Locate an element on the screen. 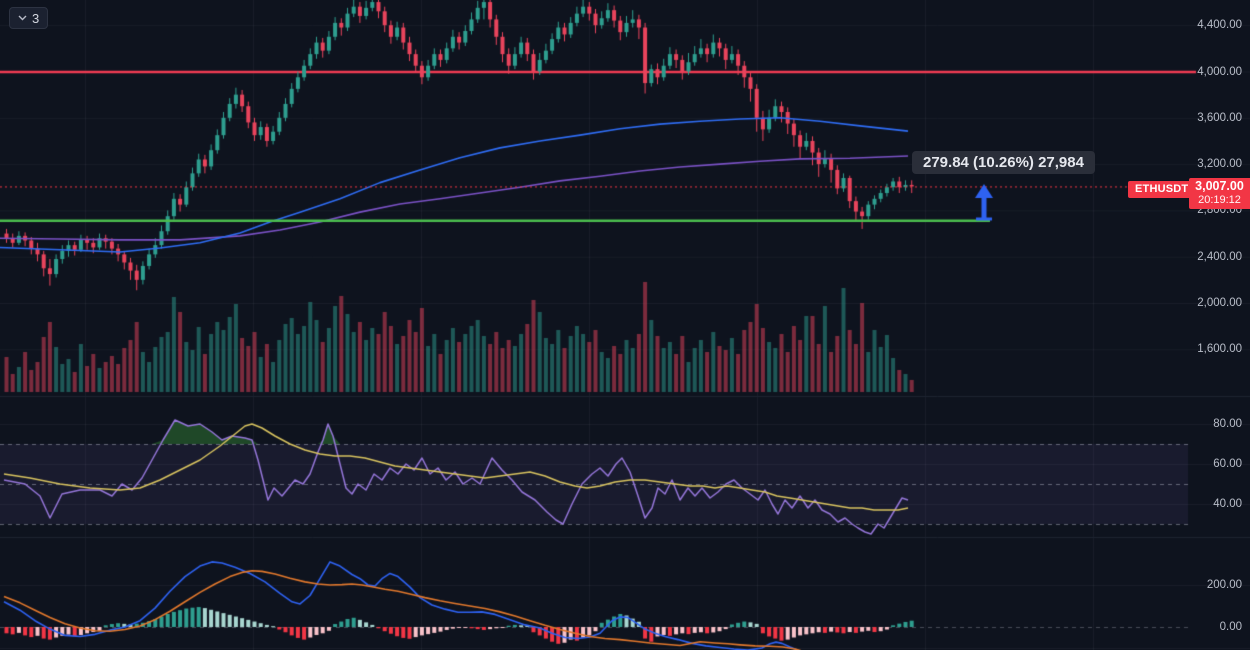 The height and width of the screenshot is (650, 1250). current-price-axis-tag: 3,007.00 20:19:12 is located at coordinates (1219, 193).